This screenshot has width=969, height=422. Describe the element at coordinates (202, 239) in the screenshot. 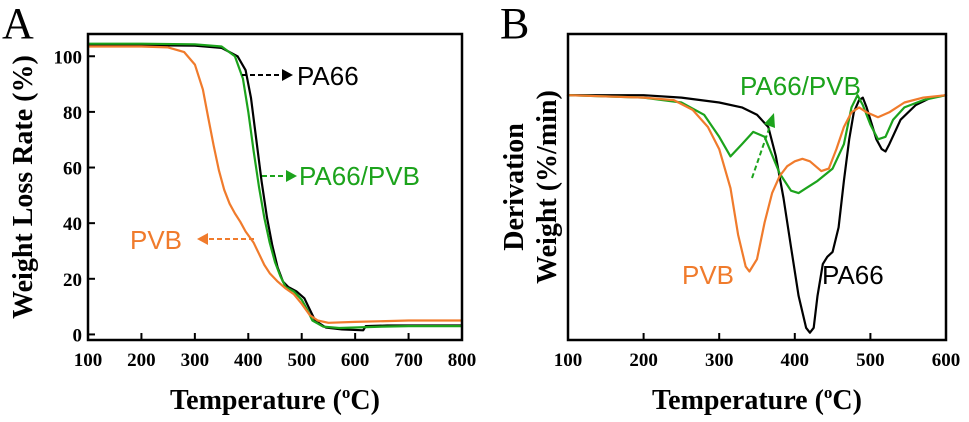

I see `pvb-arrowhead-a` at that location.